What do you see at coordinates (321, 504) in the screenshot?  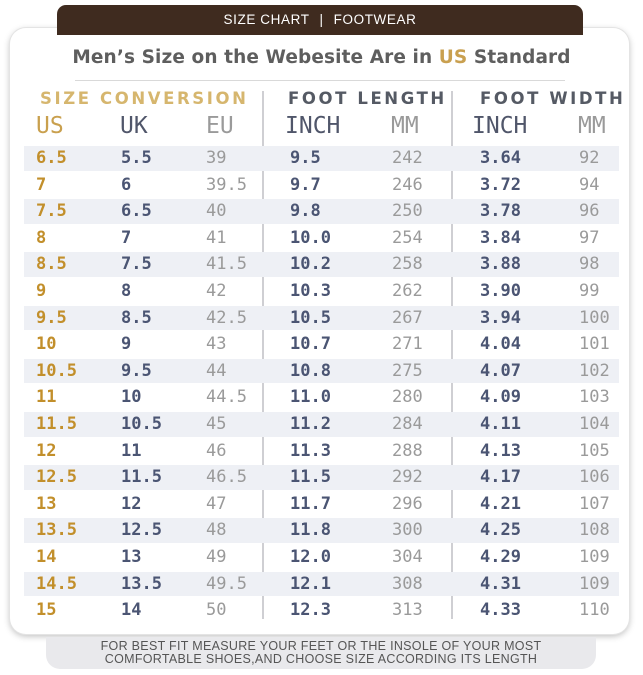 I see `table-row: 13 12 47 11.7 296 4.21 107` at bounding box center [321, 504].